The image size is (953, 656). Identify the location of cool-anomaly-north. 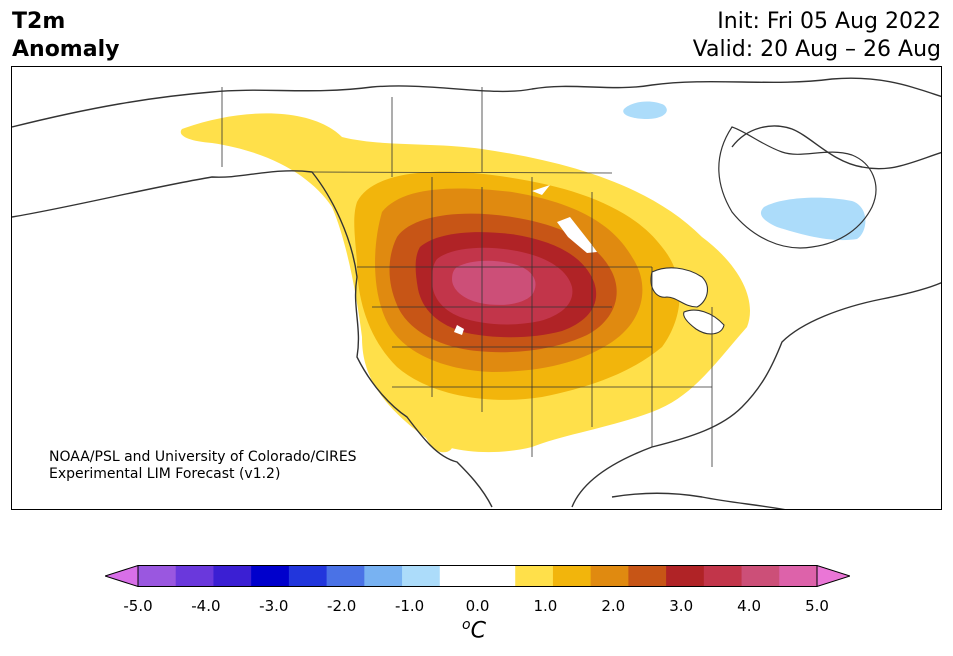
(645, 110).